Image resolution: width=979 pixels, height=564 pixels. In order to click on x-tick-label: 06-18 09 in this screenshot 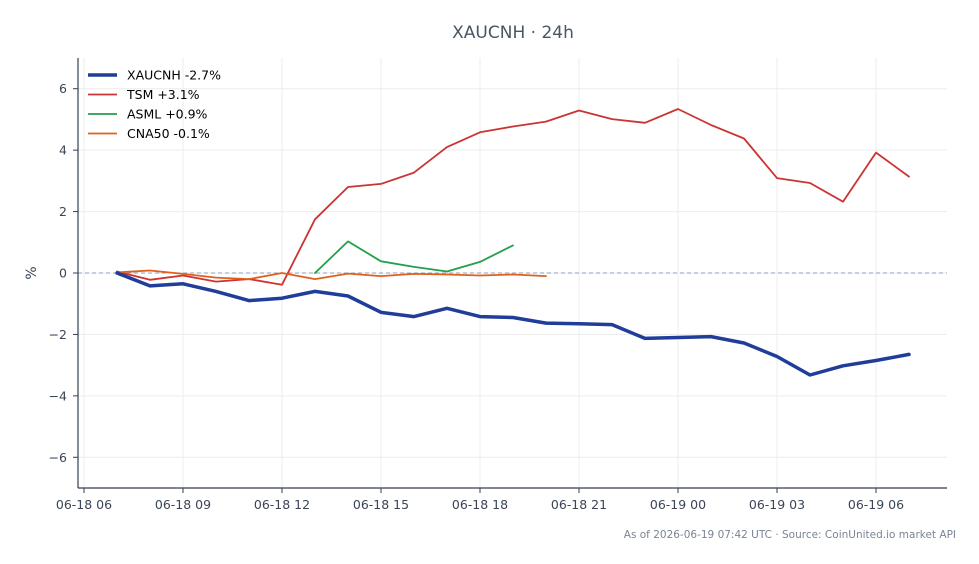, I will do `click(183, 504)`.